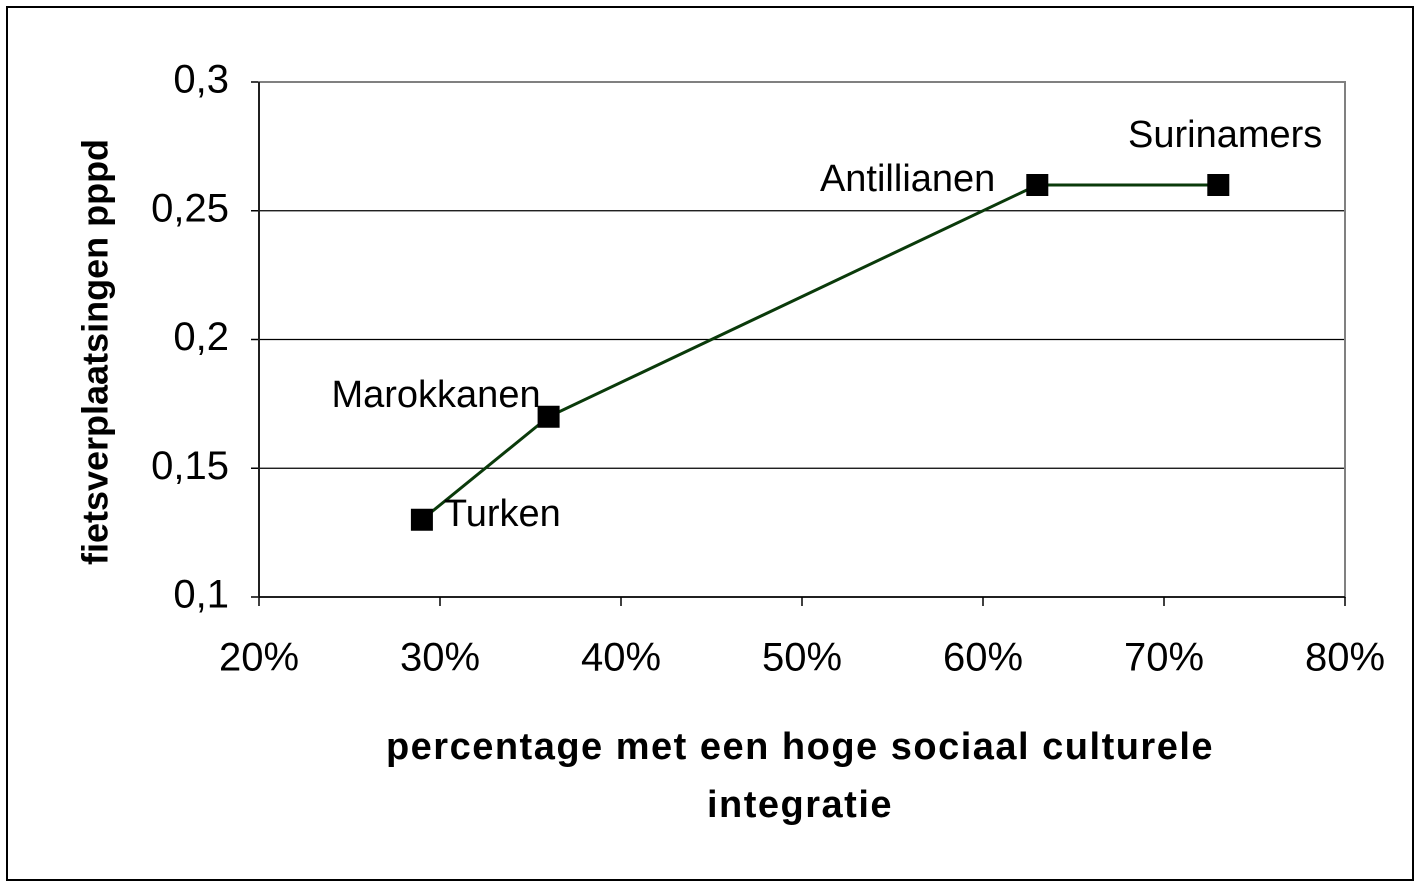 The width and height of the screenshot is (1420, 886). Describe the element at coordinates (621, 658) in the screenshot. I see `x-tick-label: 40%` at that location.